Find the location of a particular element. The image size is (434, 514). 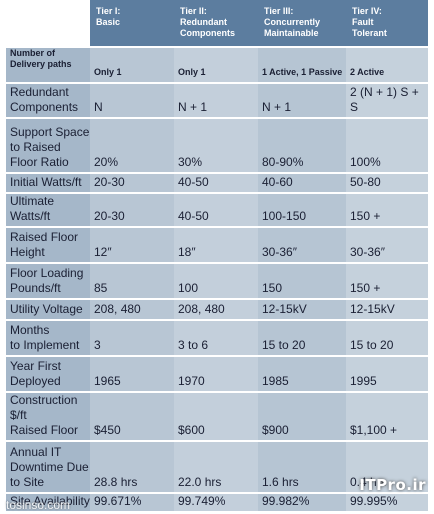

row-label: Months to Implement is located at coordinates (48, 337).